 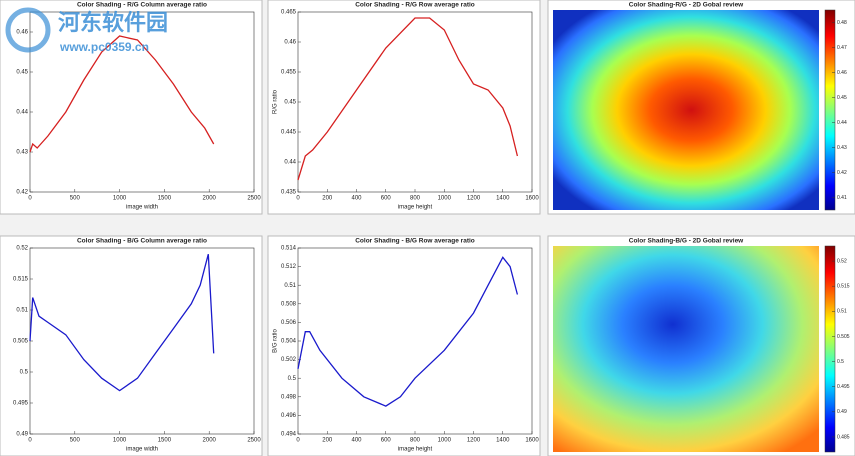 I want to click on watermark-logo, so click(x=28, y=30).